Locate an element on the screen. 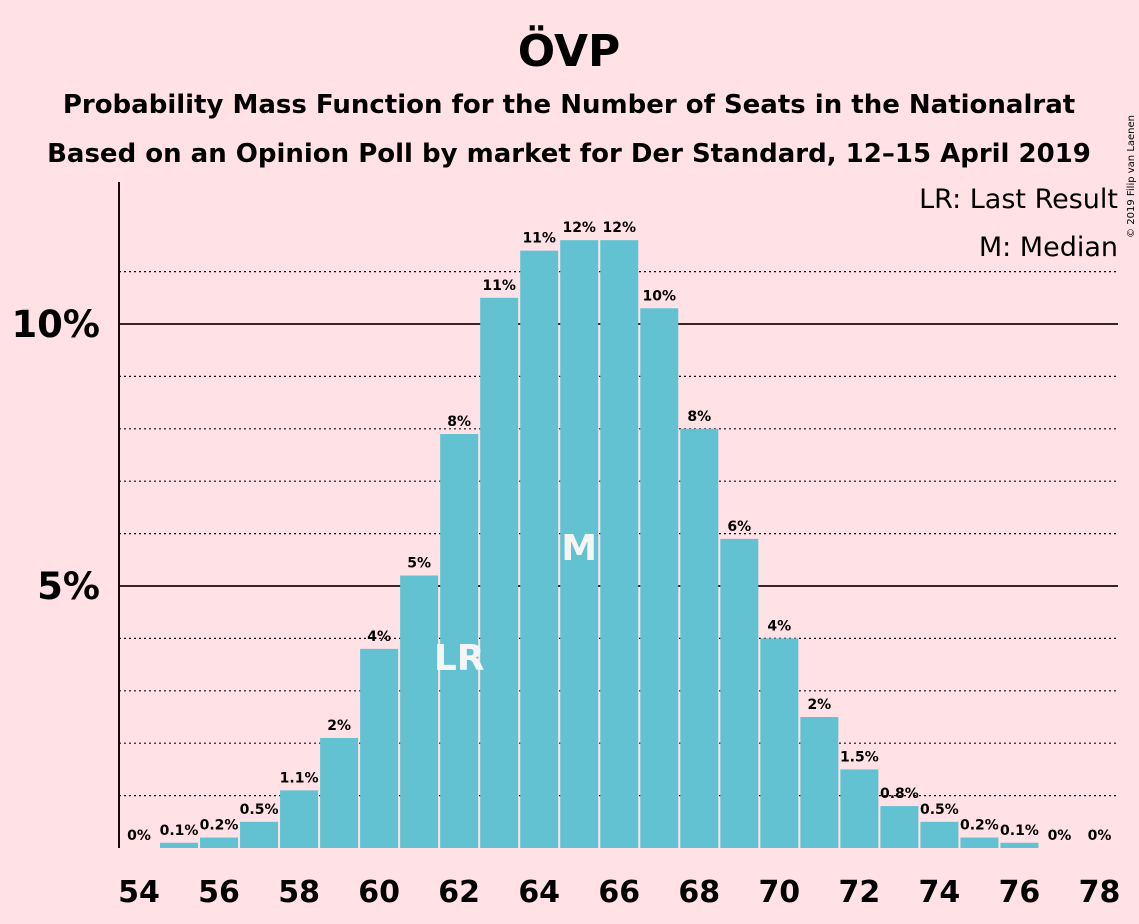 Image resolution: width=1139 pixels, height=924 pixels. x-tick-label: 56 is located at coordinates (219, 892).